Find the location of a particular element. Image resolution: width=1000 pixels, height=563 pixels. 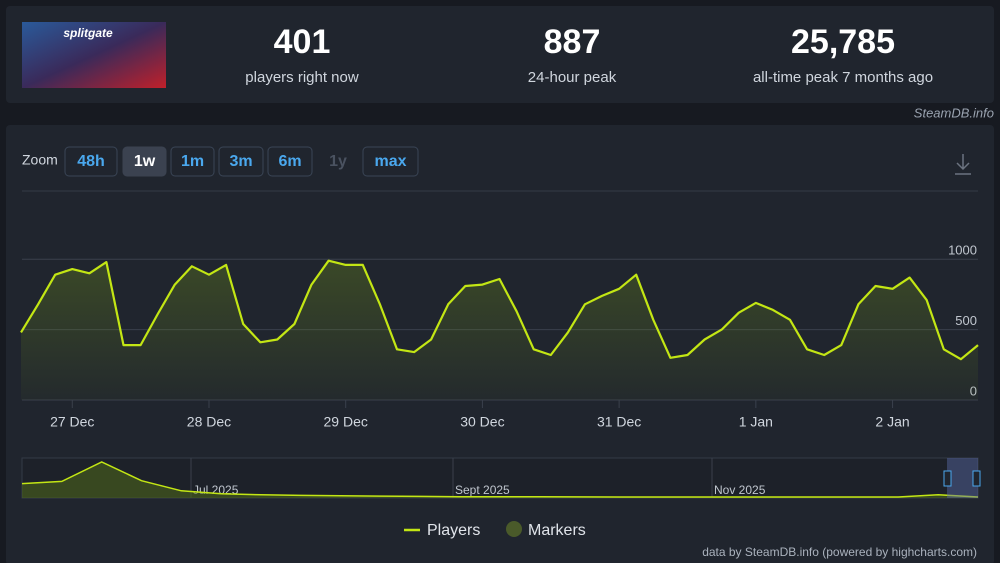

zoom-button-label: 3m is located at coordinates (240, 161).